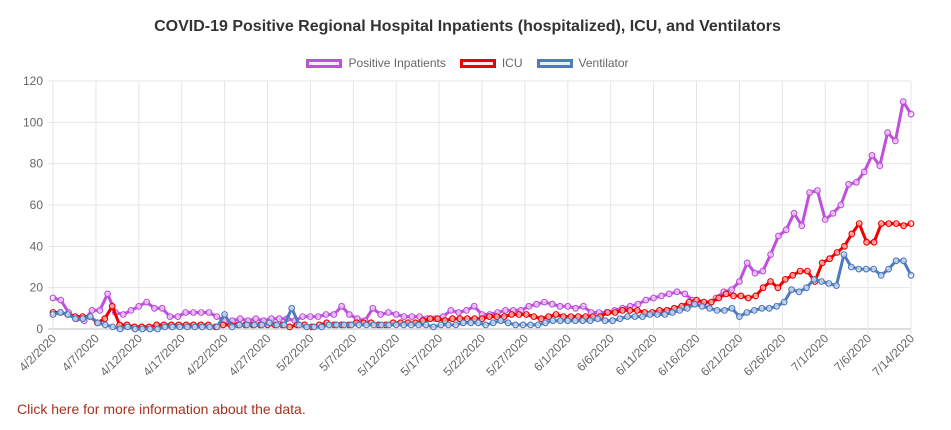 This screenshot has width=951, height=430. What do you see at coordinates (33, 81) in the screenshot?
I see `y-tick-label: 120` at bounding box center [33, 81].